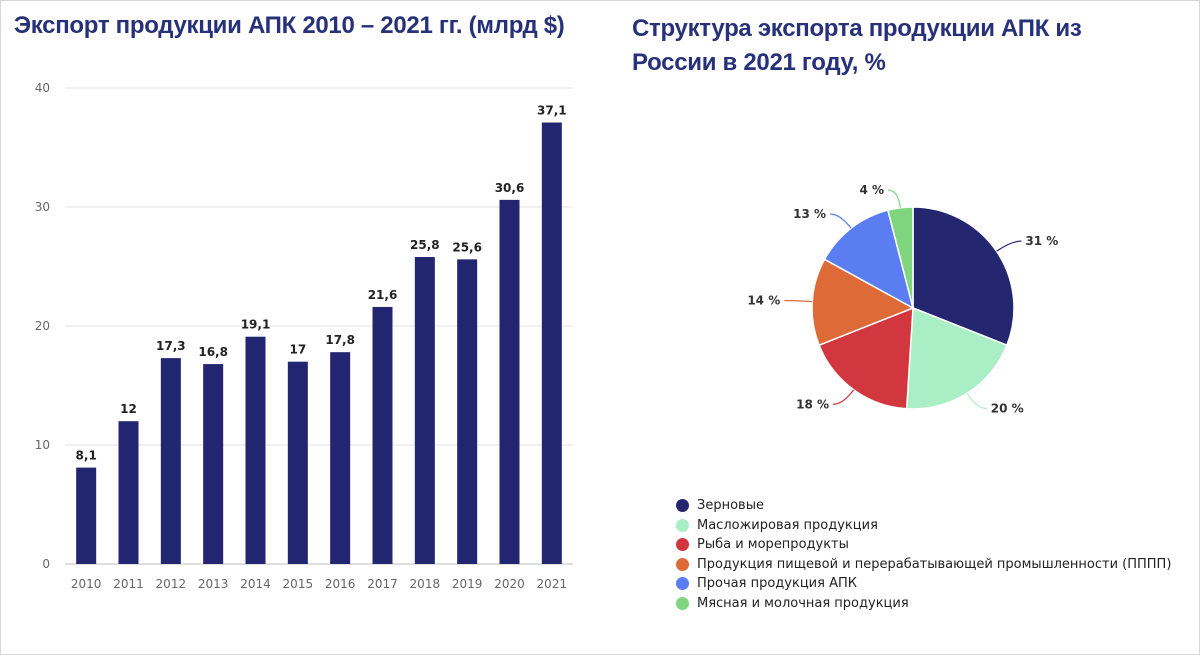  Describe the element at coordinates (551, 343) in the screenshot. I see `bar-2021` at that location.